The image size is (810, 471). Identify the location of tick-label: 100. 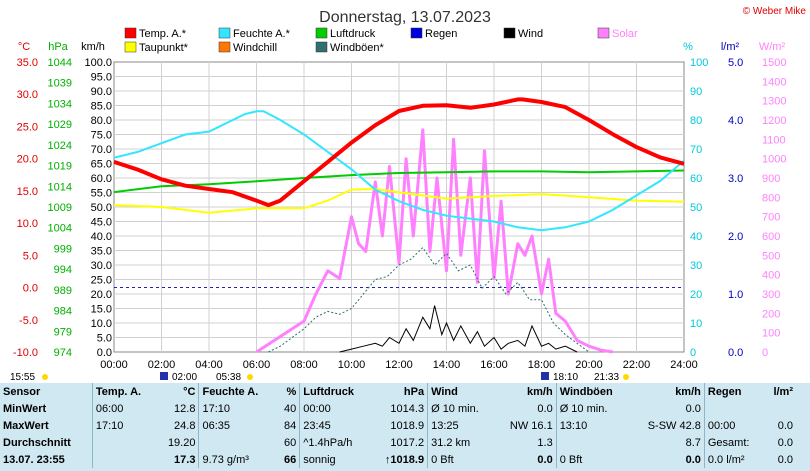
(771, 334).